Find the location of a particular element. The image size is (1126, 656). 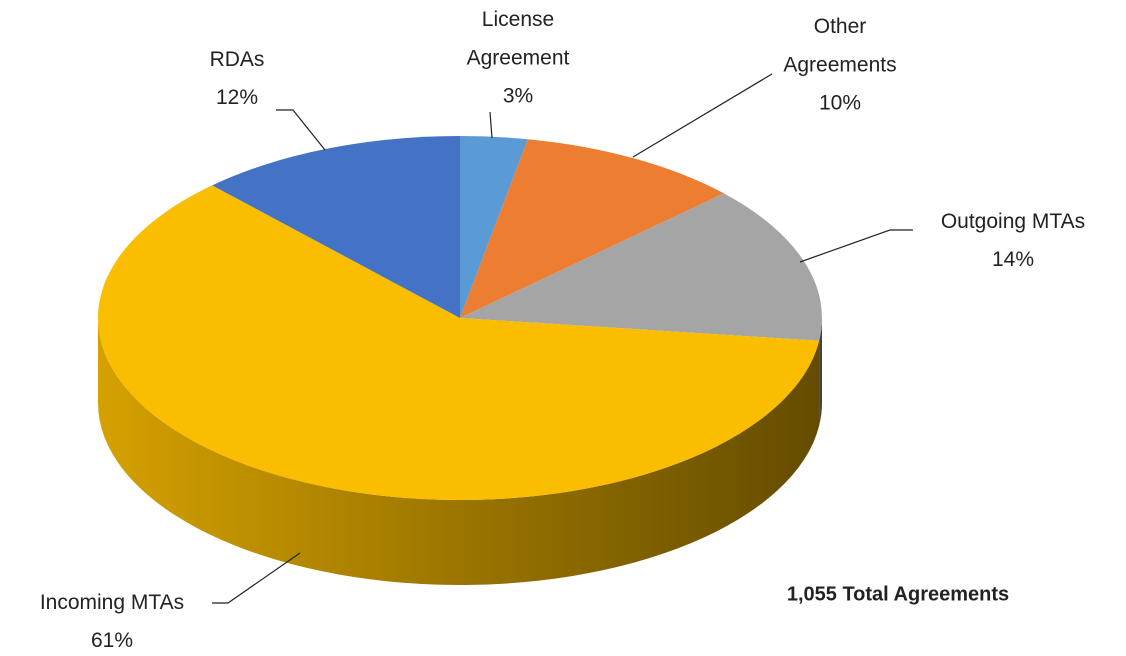

value-label: 14% is located at coordinates (1013, 259).